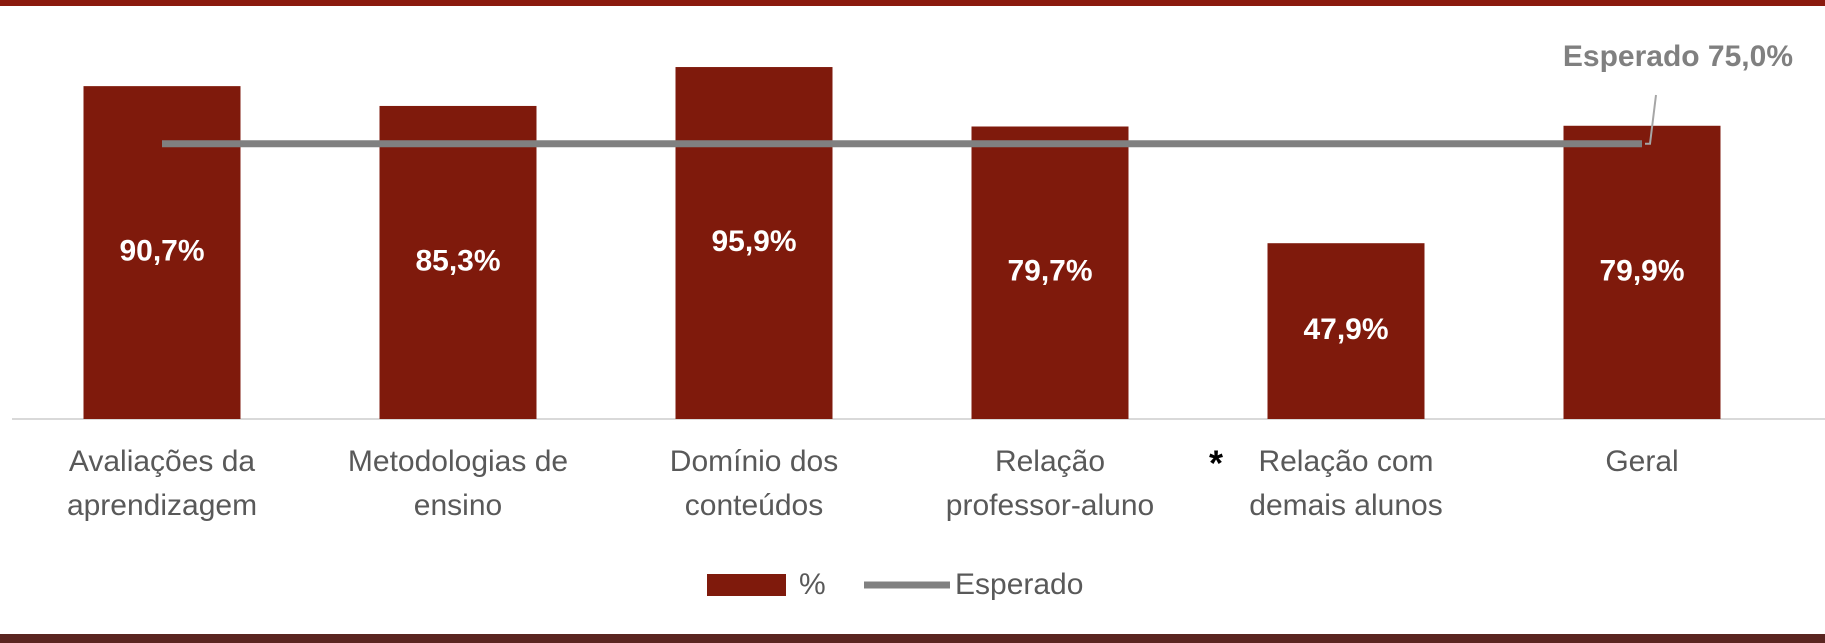 This screenshot has height=643, width=1825. I want to click on leader-line, so click(1651, 119).